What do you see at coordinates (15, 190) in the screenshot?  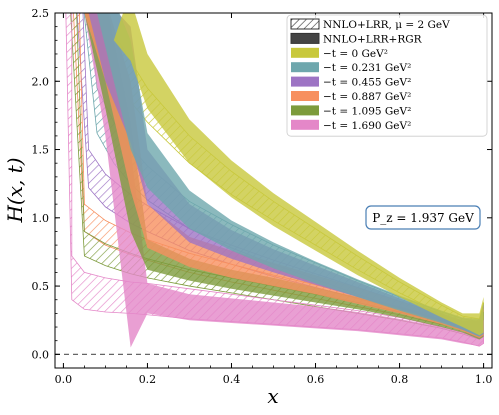 I see `y-axis-label: H(x, t)` at bounding box center [15, 190].